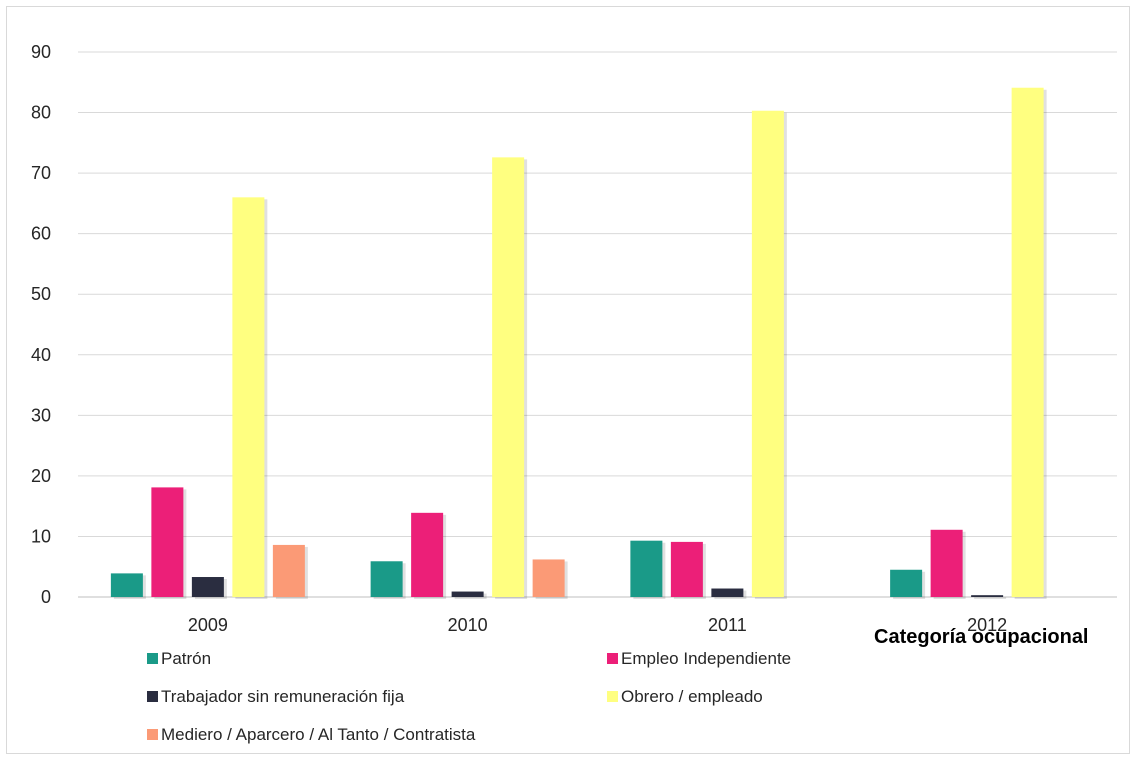 The height and width of the screenshot is (760, 1136). What do you see at coordinates (981, 637) in the screenshot?
I see `chart-title: Categoría ocupacional` at bounding box center [981, 637].